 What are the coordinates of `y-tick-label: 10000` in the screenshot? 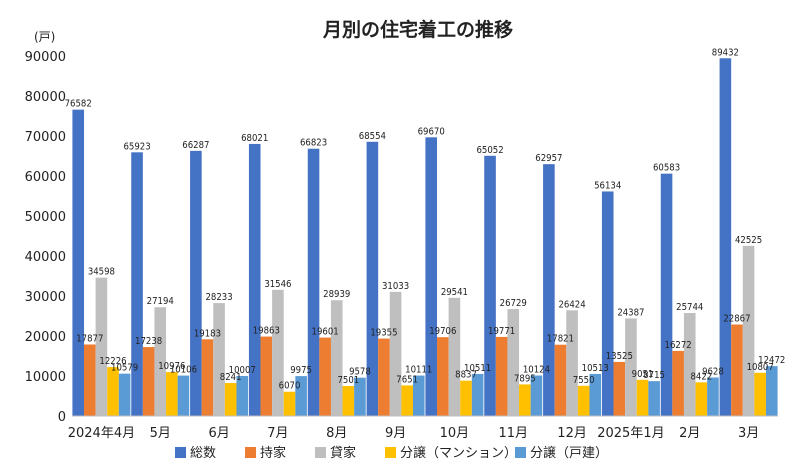 It's located at (45, 377).